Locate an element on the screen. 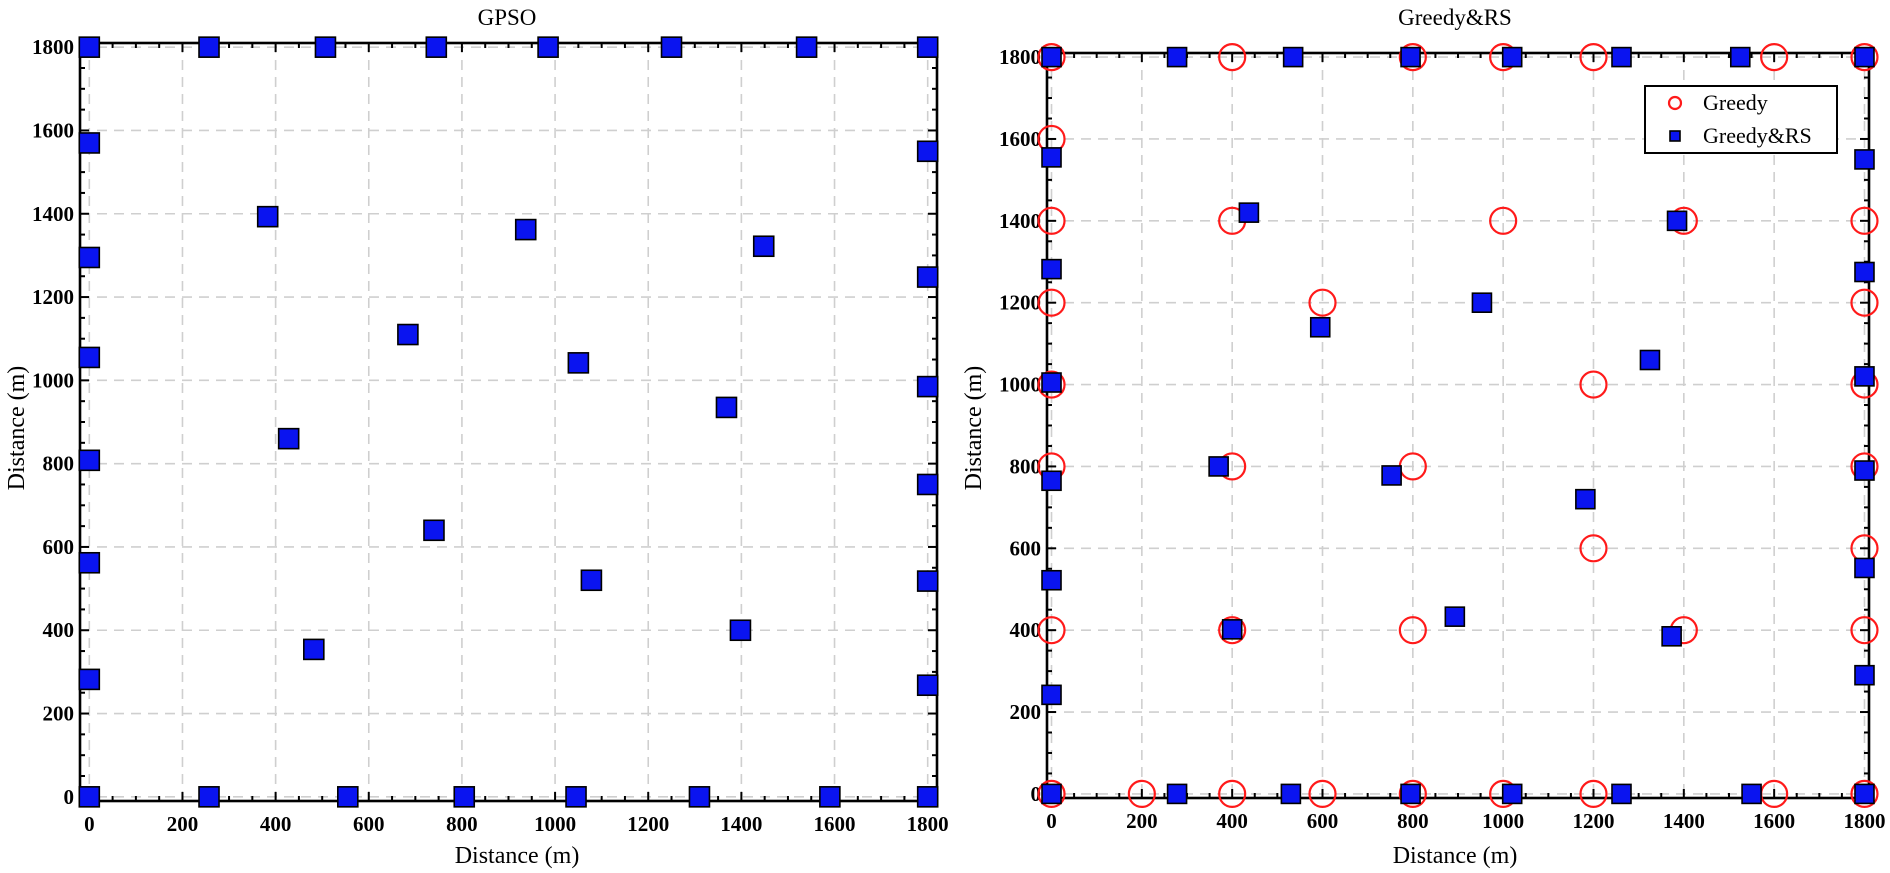  y-axis-label: Distance (m) is located at coordinates (974, 428).